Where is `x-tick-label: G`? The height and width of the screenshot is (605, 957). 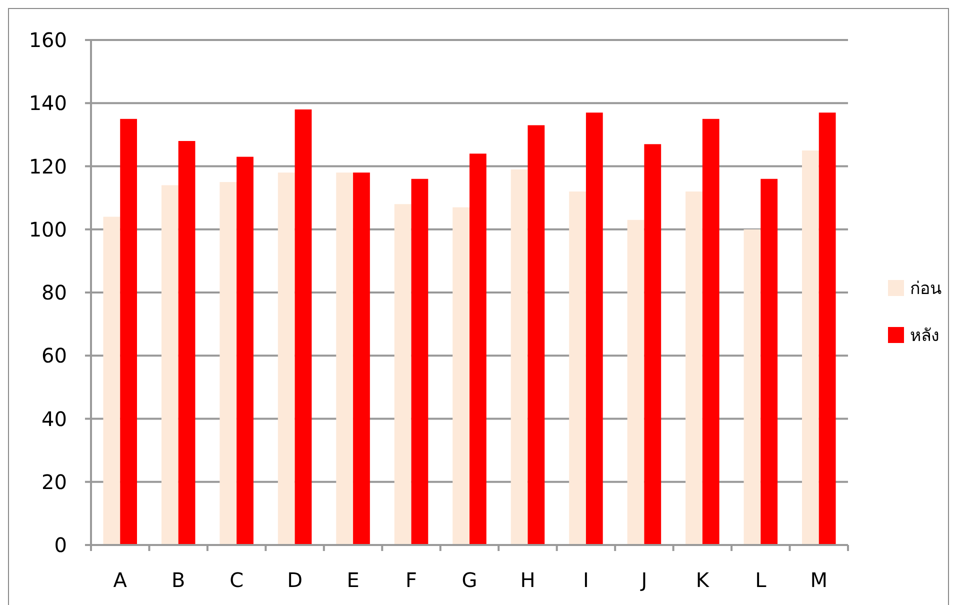 x-tick-label: G is located at coordinates (470, 580).